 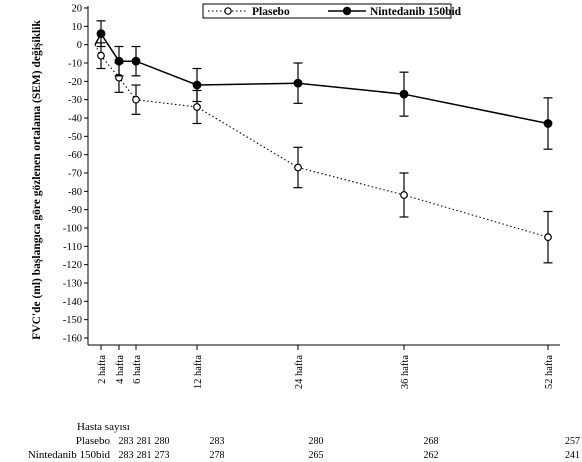 What do you see at coordinates (79, 45) in the screenshot?
I see `y-tick-label: 0` at bounding box center [79, 45].